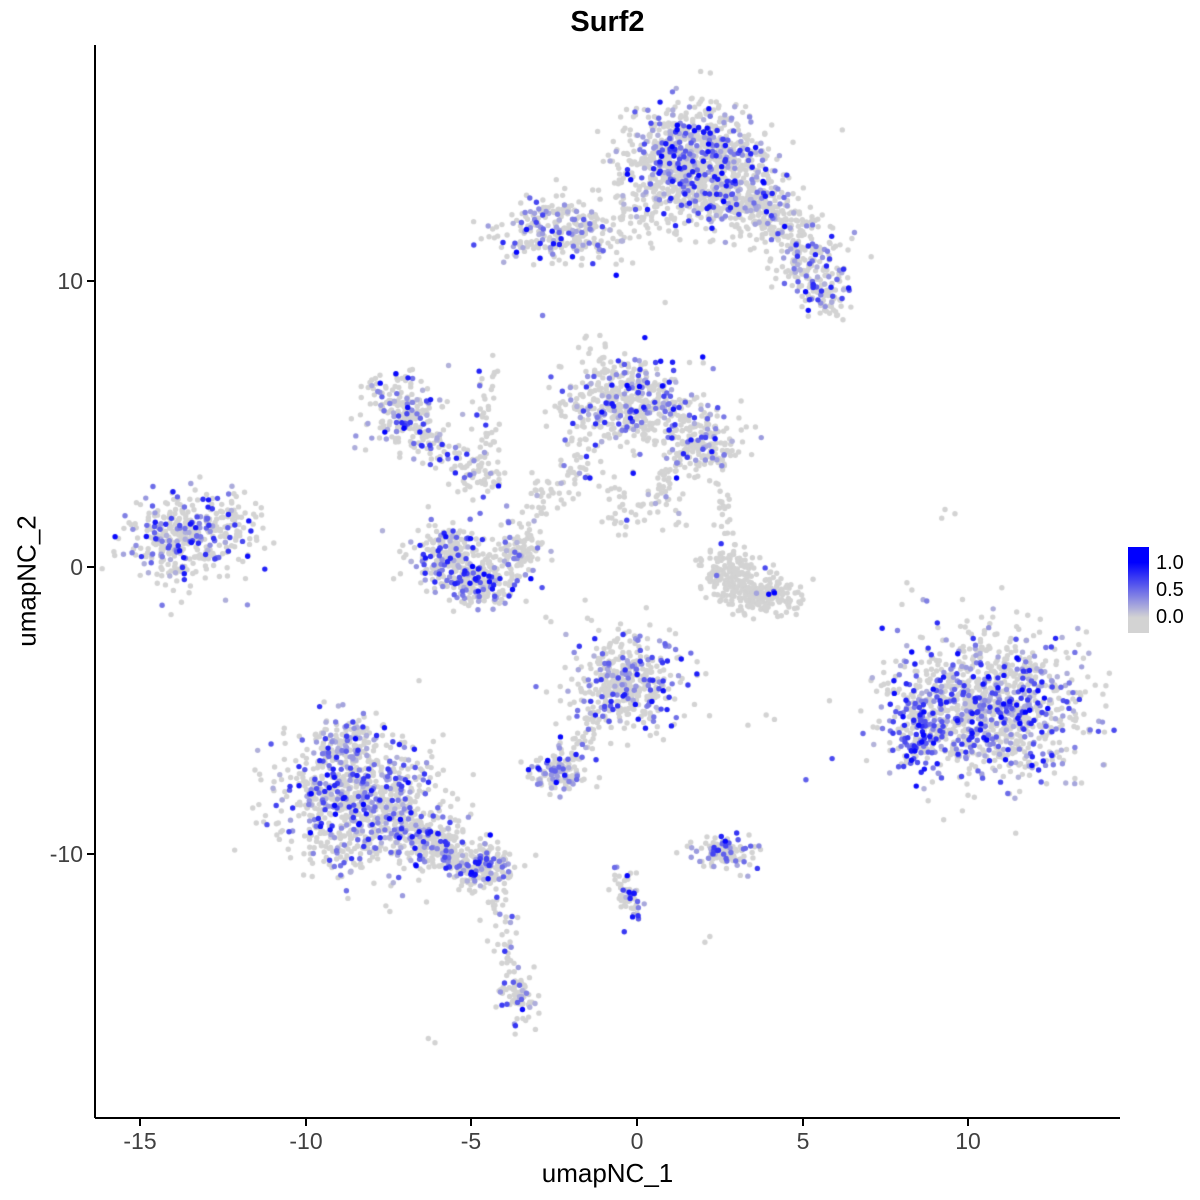 This screenshot has width=1200, height=1200. What do you see at coordinates (140, 1141) in the screenshot?
I see `x-tick-label: -15` at bounding box center [140, 1141].